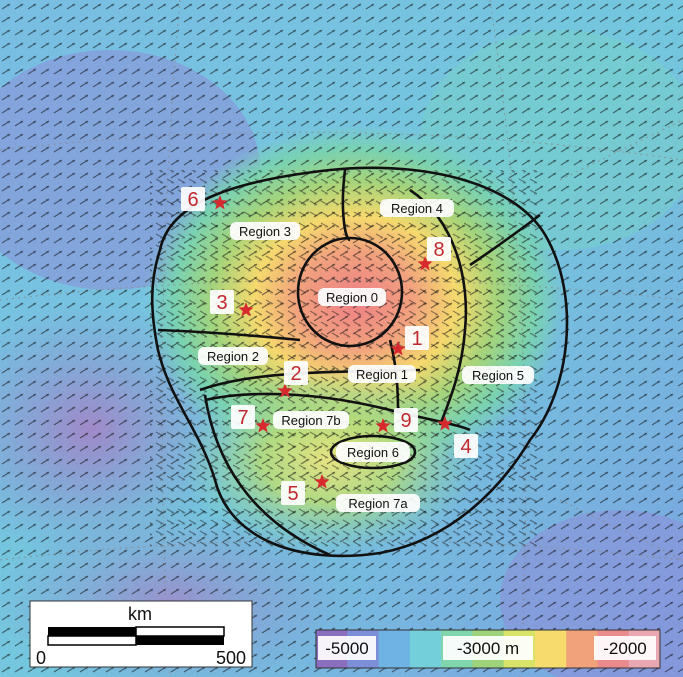  I want to click on region-label-7b: Region 7b, so click(311, 420).